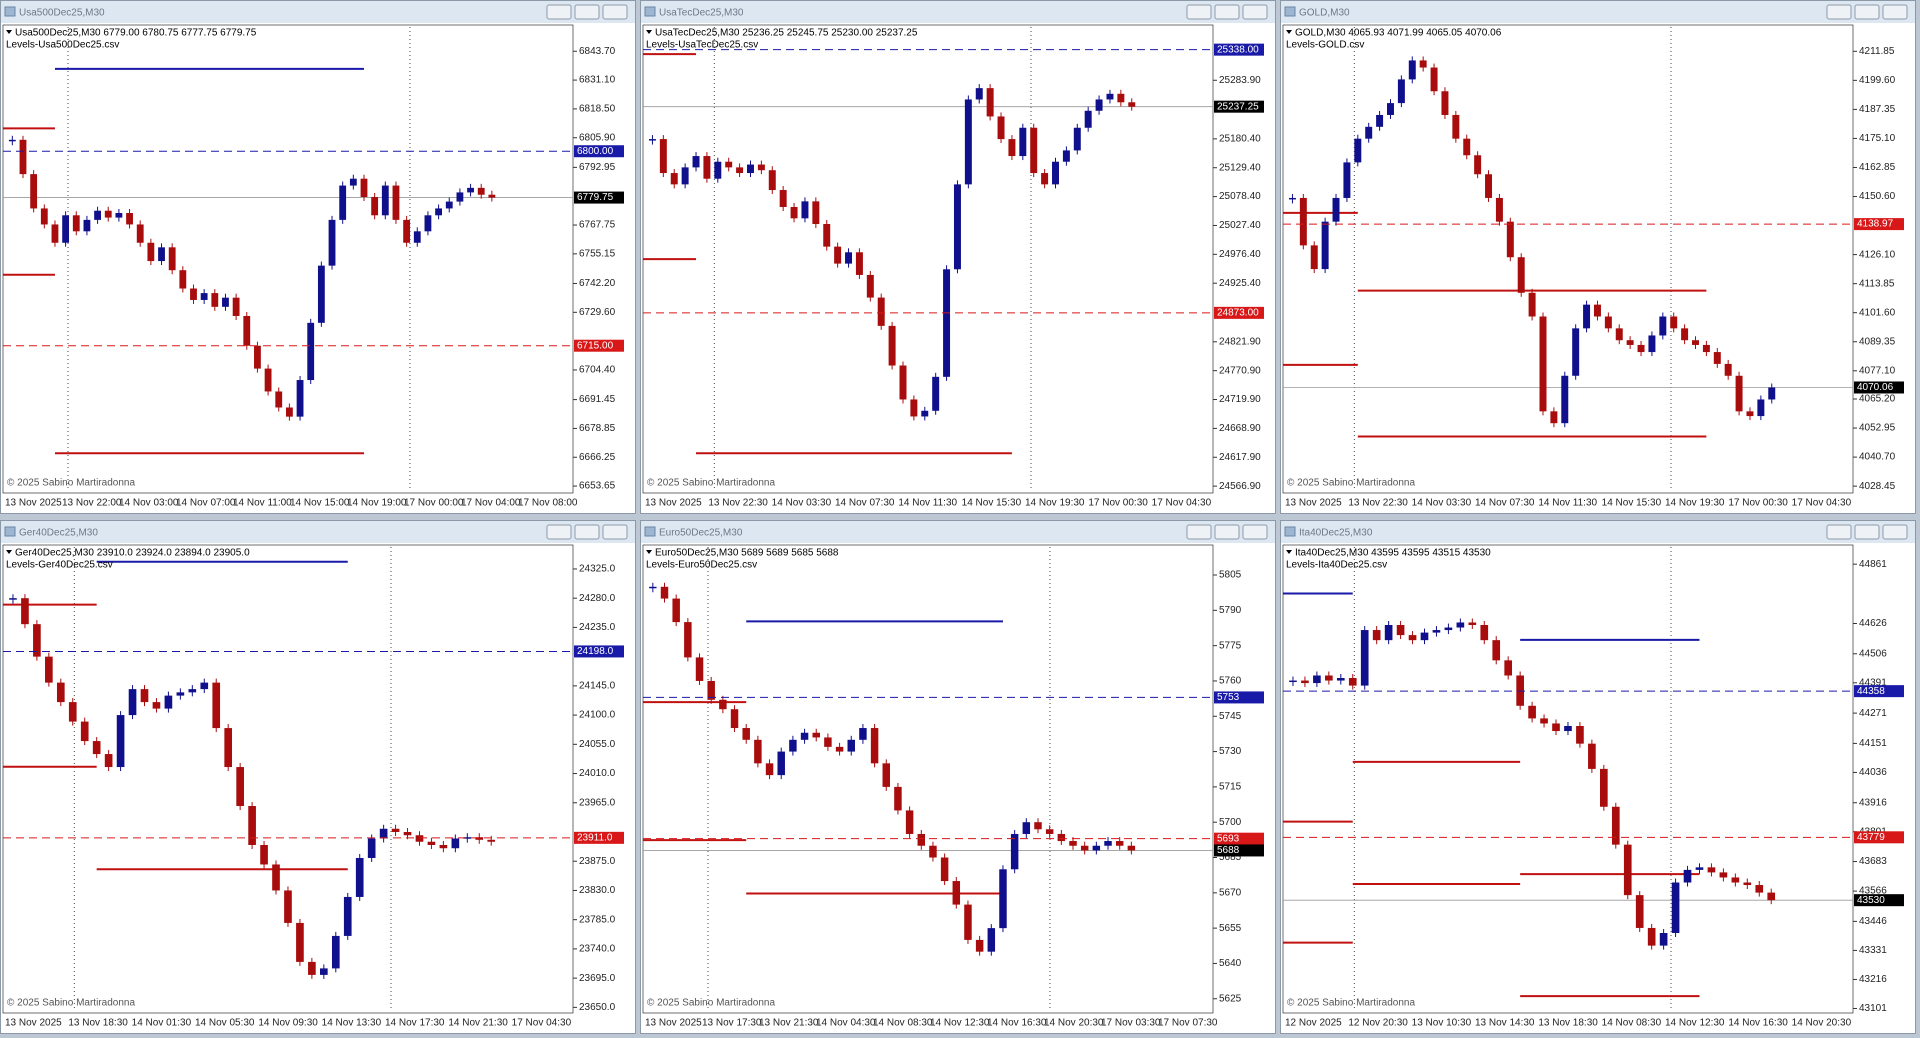  What do you see at coordinates (738, 503) in the screenshot?
I see `x-tick-label: 13 Nov 22:30` at bounding box center [738, 503].